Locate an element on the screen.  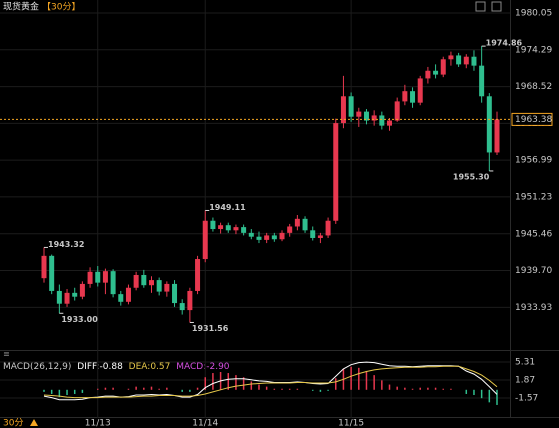
high-label: 1943.32 is located at coordinates (66, 244).